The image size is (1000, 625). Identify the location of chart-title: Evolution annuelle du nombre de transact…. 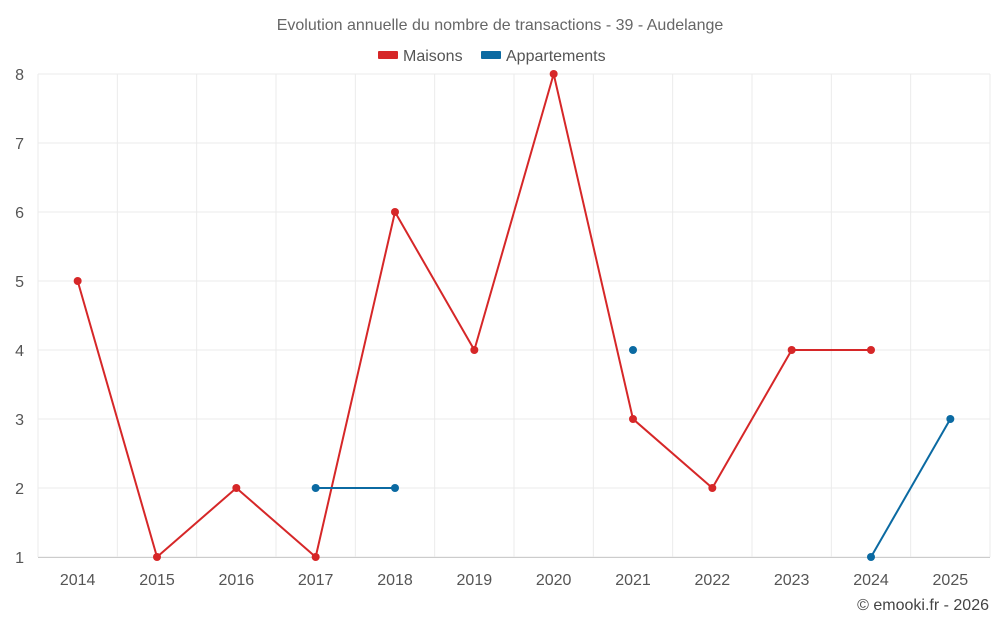
(500, 25).